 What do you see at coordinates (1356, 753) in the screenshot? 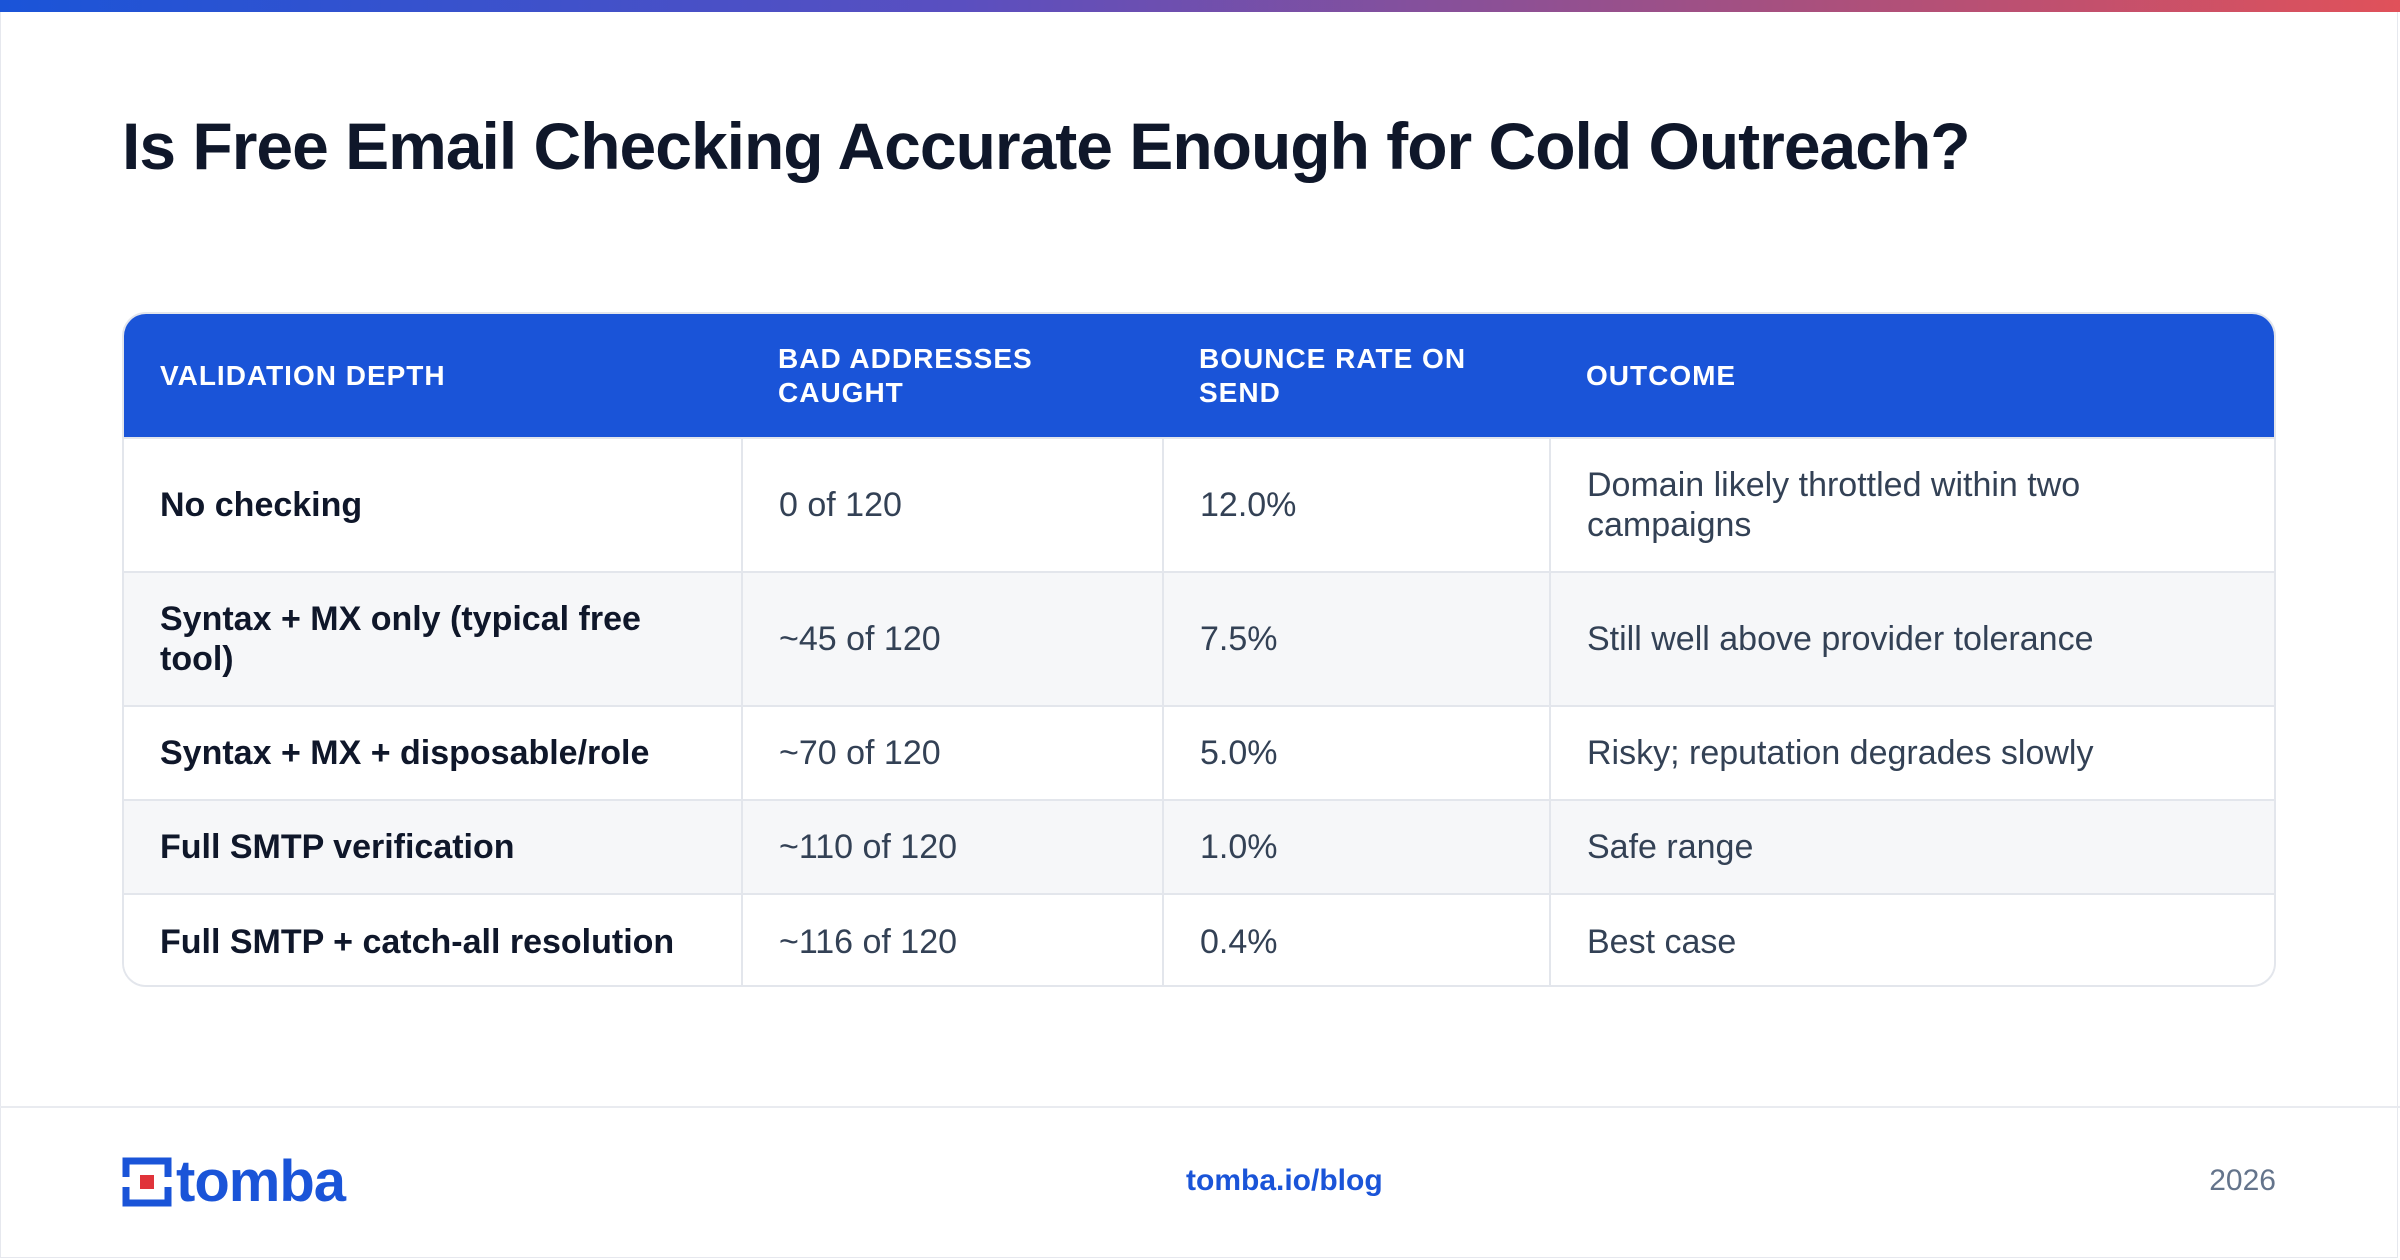
I see `bounce-rate-cell: 5.0%` at bounding box center [1356, 753].